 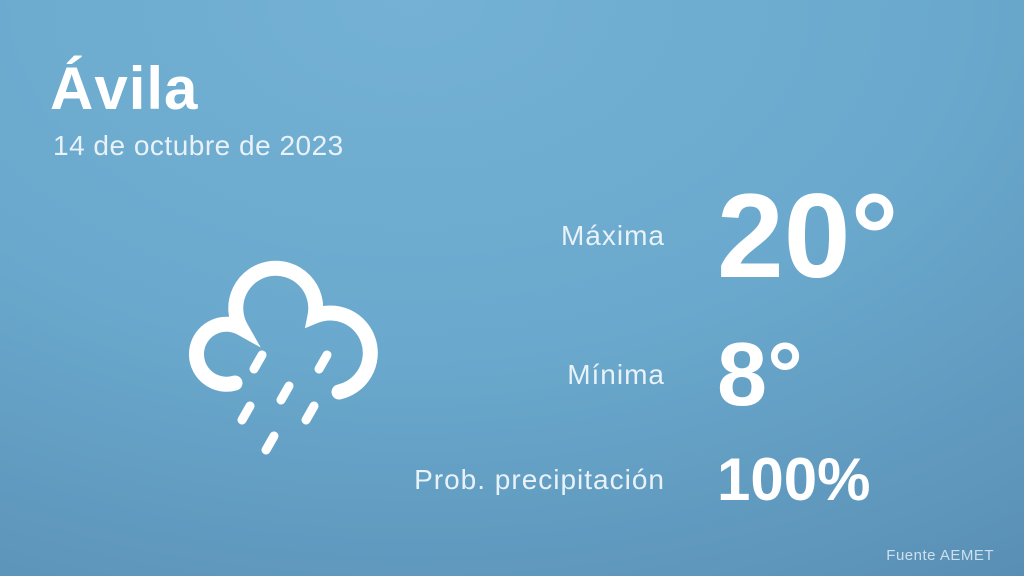 I want to click on metric-row-max: Máxima 20°, so click(x=624, y=236).